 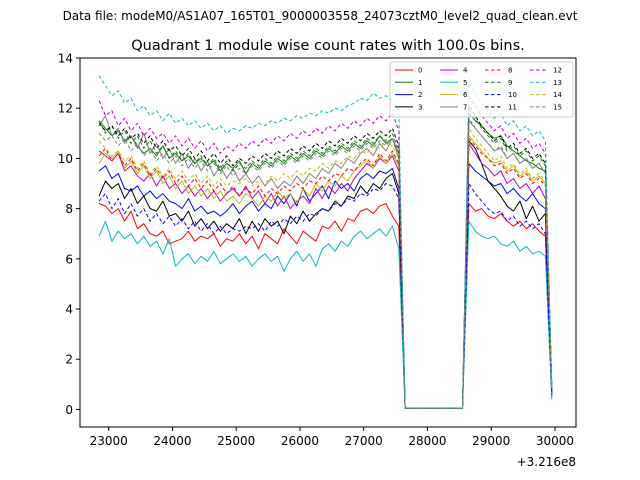 I want to click on x-offset-label: +3.216e8, so click(x=546, y=462).